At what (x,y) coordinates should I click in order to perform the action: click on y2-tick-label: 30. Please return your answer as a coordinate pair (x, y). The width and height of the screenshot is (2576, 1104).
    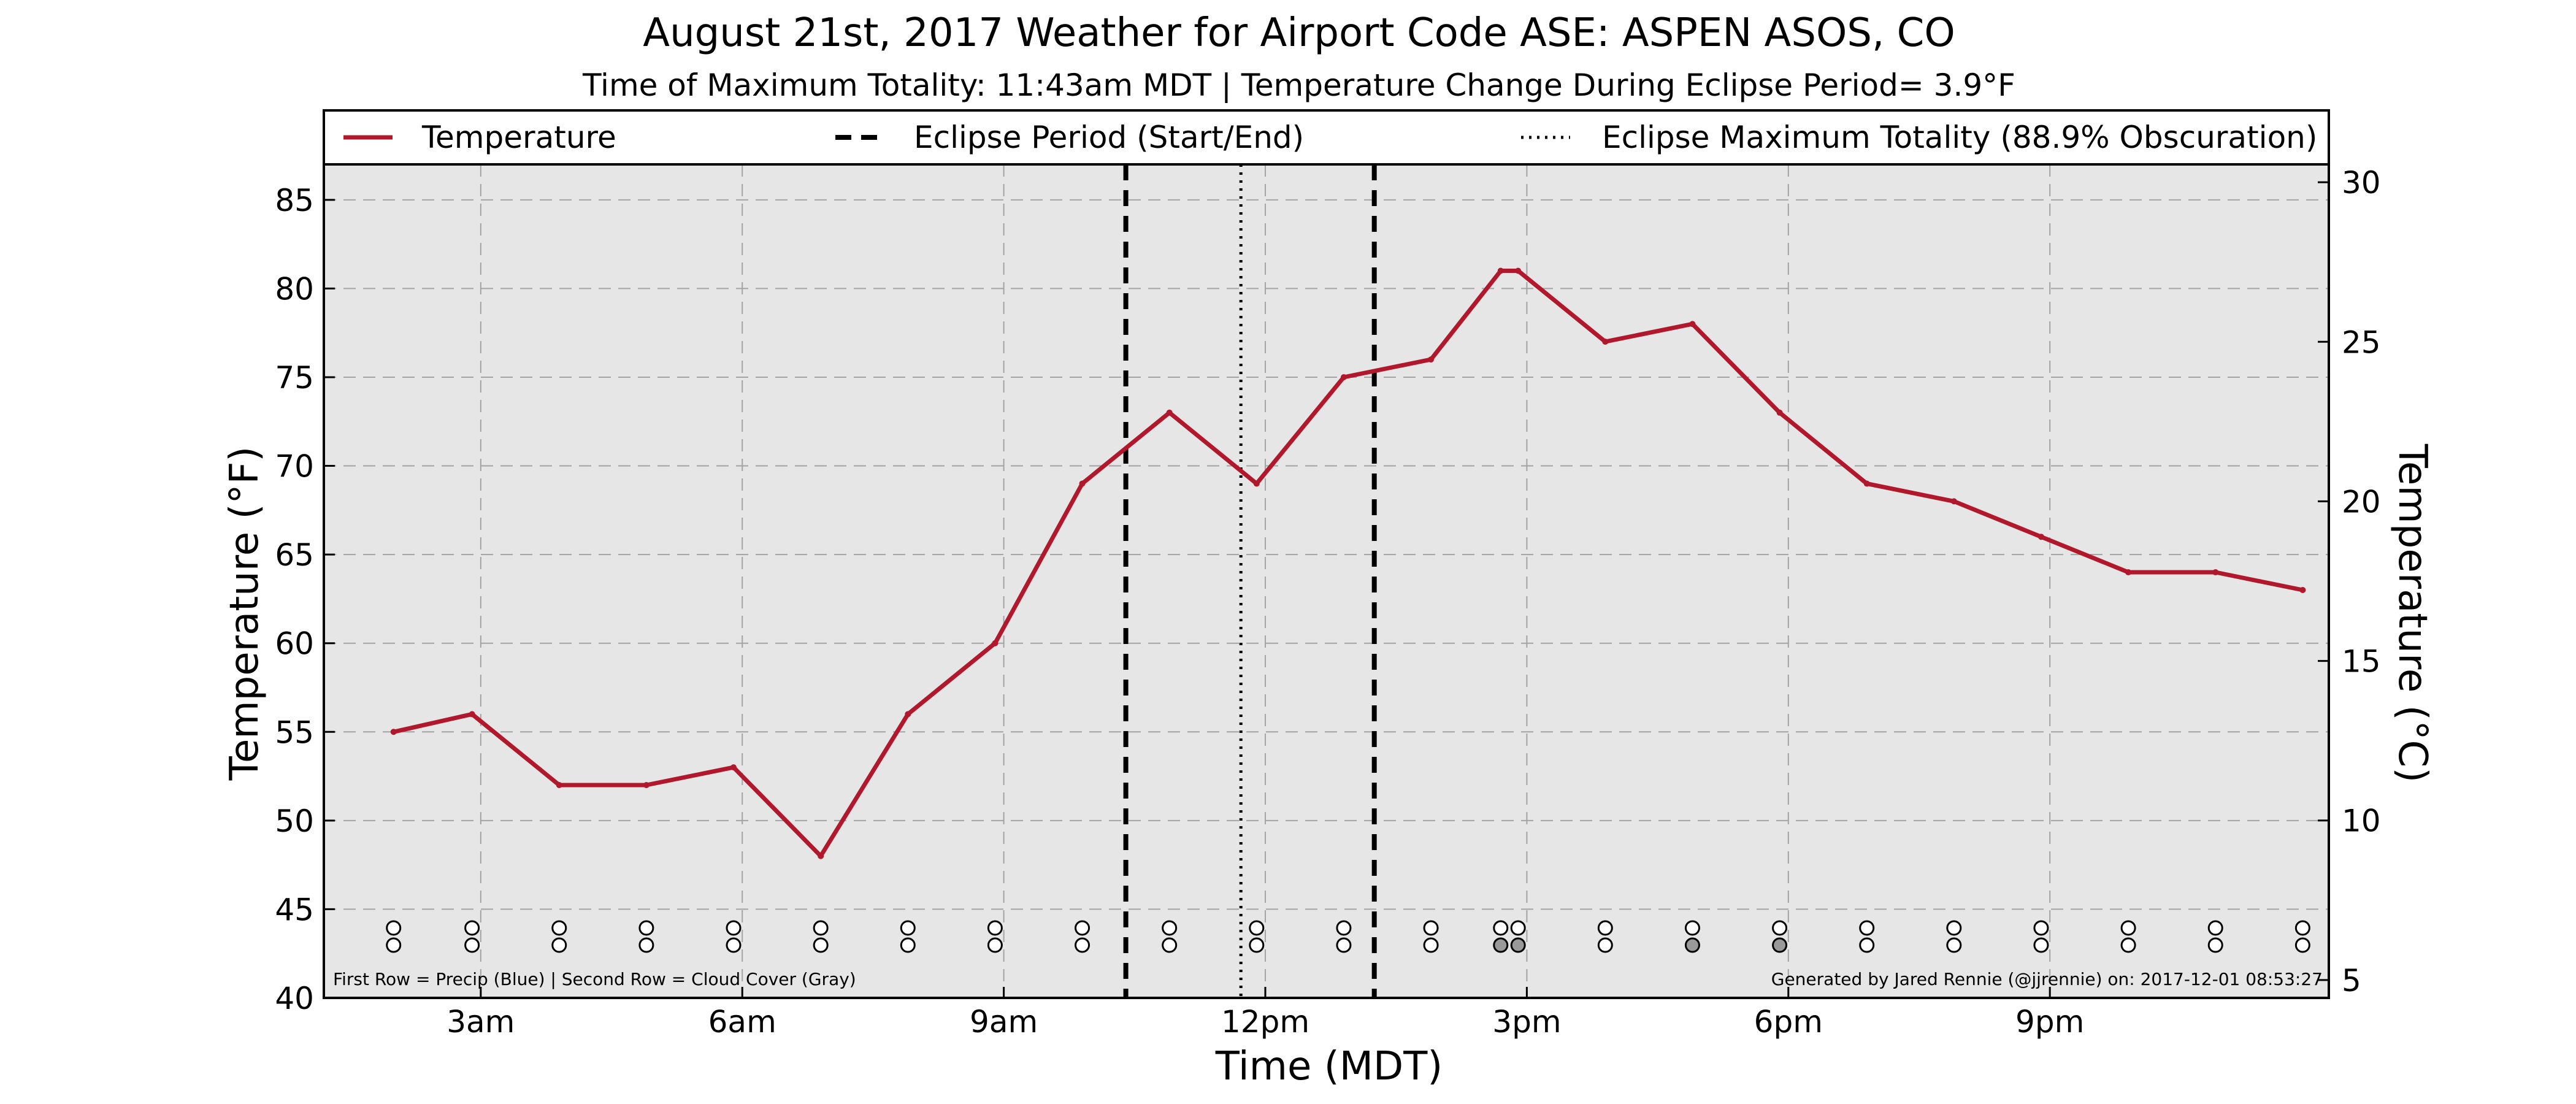
    Looking at the image, I should click on (2361, 183).